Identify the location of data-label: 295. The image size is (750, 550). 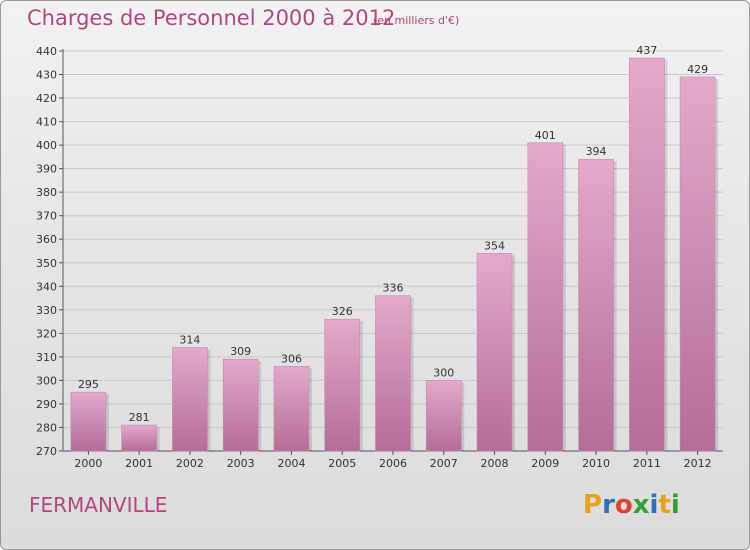
(88, 384).